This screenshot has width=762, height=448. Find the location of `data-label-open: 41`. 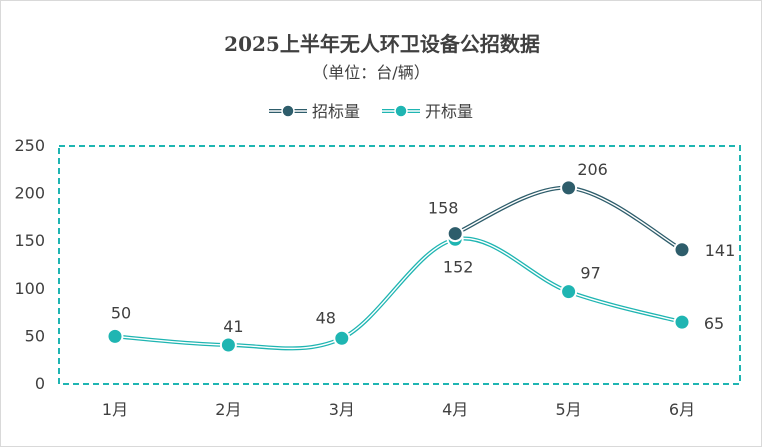

data-label-open: 41 is located at coordinates (233, 326).